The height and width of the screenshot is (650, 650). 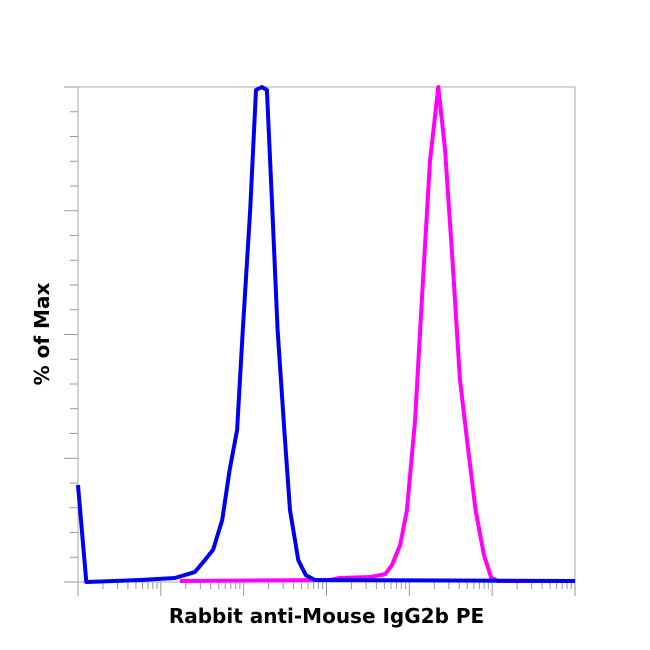 I want to click on y-axis-ticks, so click(x=71, y=334).